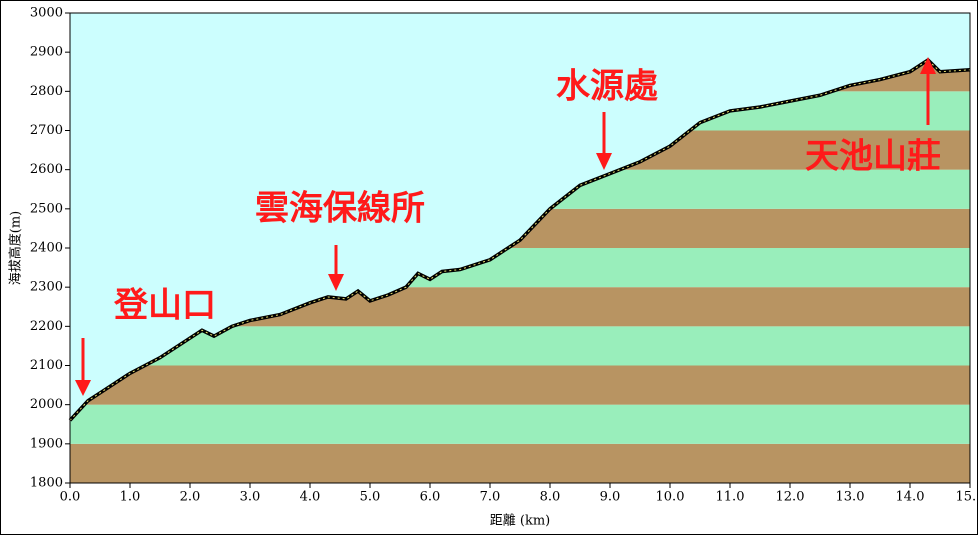  What do you see at coordinates (130, 497) in the screenshot?
I see `x-tick-label: 1.0` at bounding box center [130, 497].